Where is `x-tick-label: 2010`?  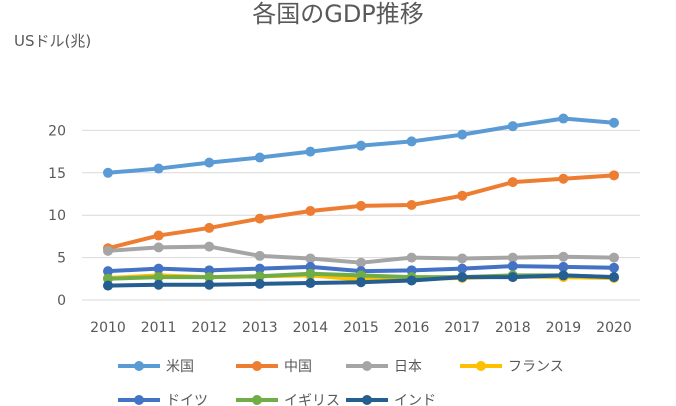
x-tick-label: 2010 is located at coordinates (108, 328).